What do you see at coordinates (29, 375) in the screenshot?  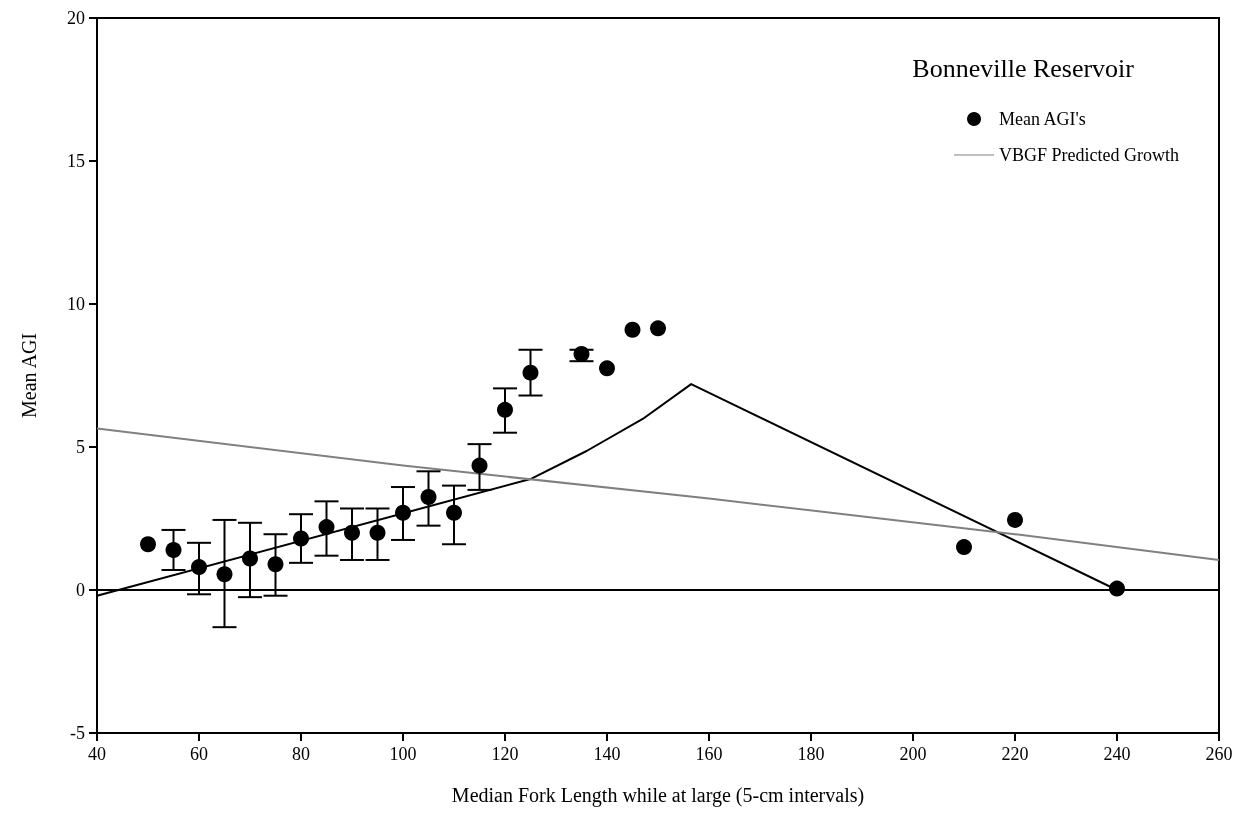 I see `y-axis-title: Mean AGI` at bounding box center [29, 375].